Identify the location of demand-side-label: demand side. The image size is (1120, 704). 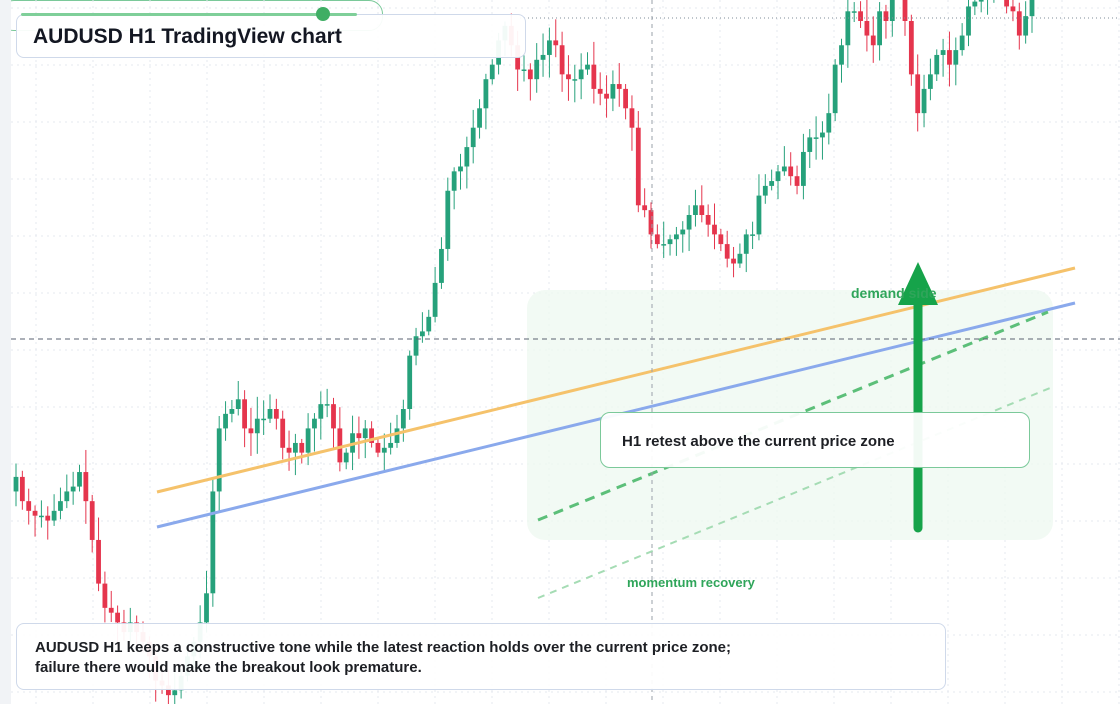
(894, 293).